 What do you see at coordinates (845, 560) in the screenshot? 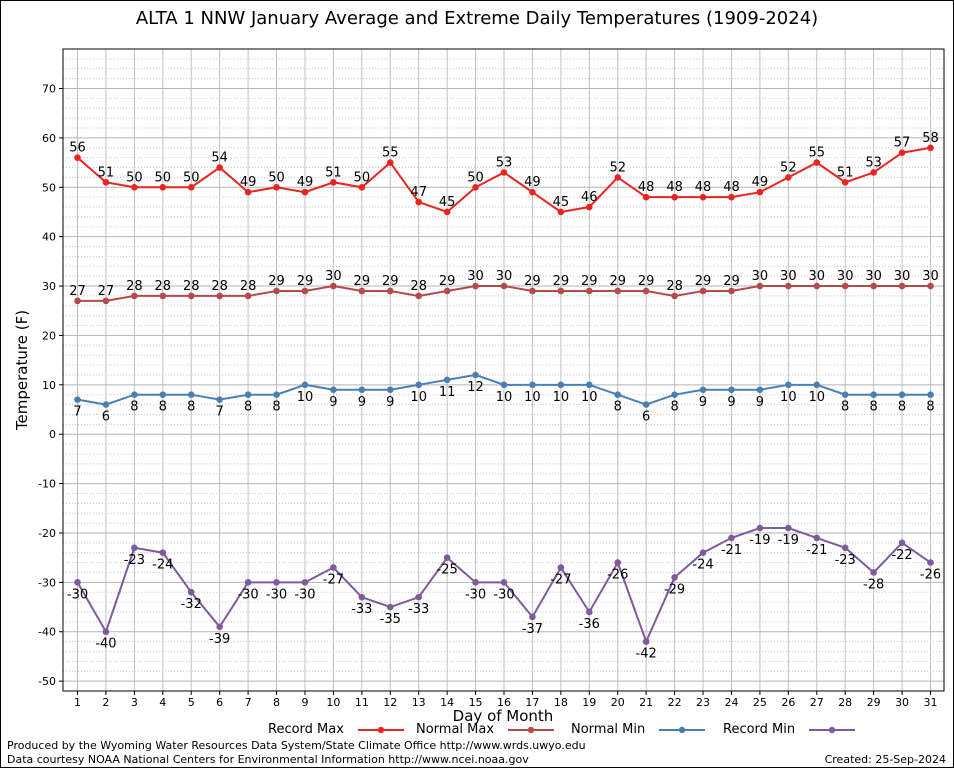
I see `record-min-data-label: -23` at bounding box center [845, 560].